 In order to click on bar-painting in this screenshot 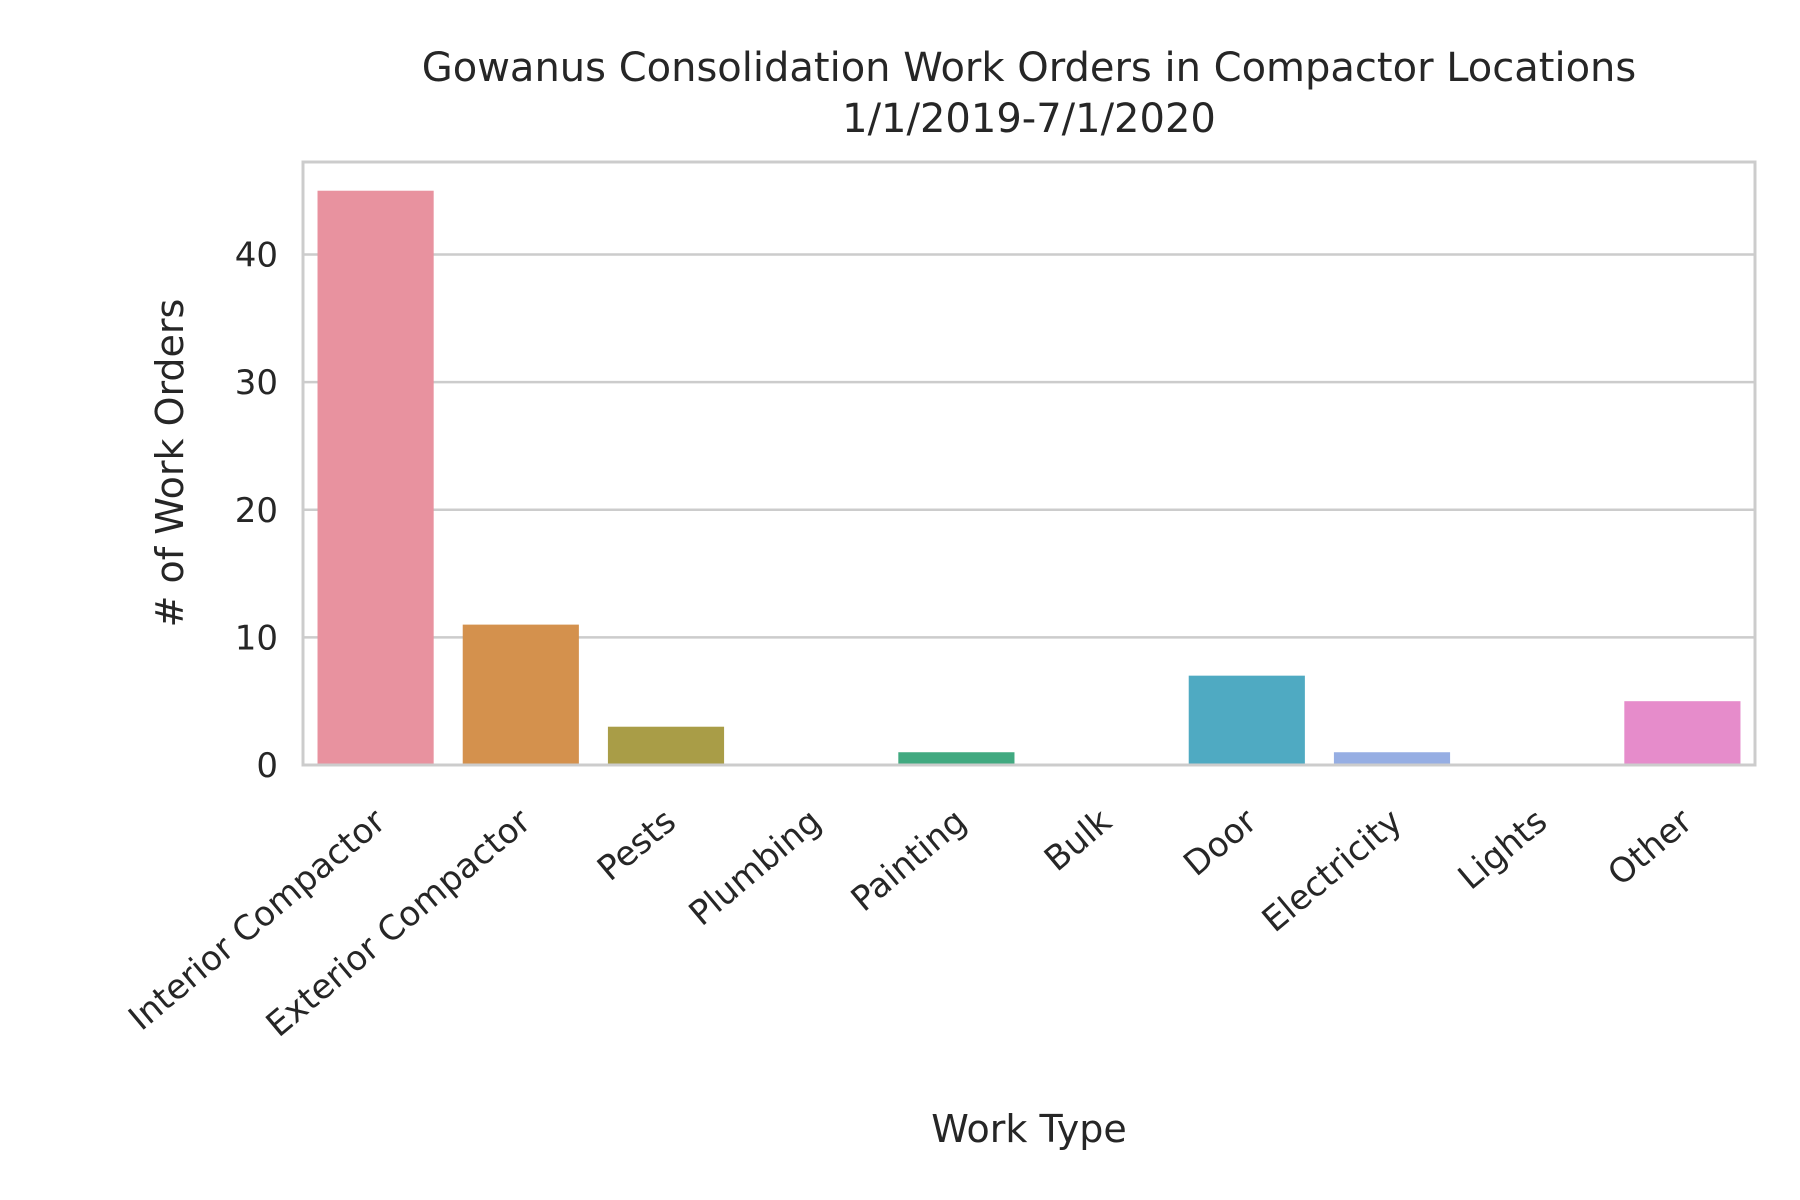, I will do `click(956, 758)`.